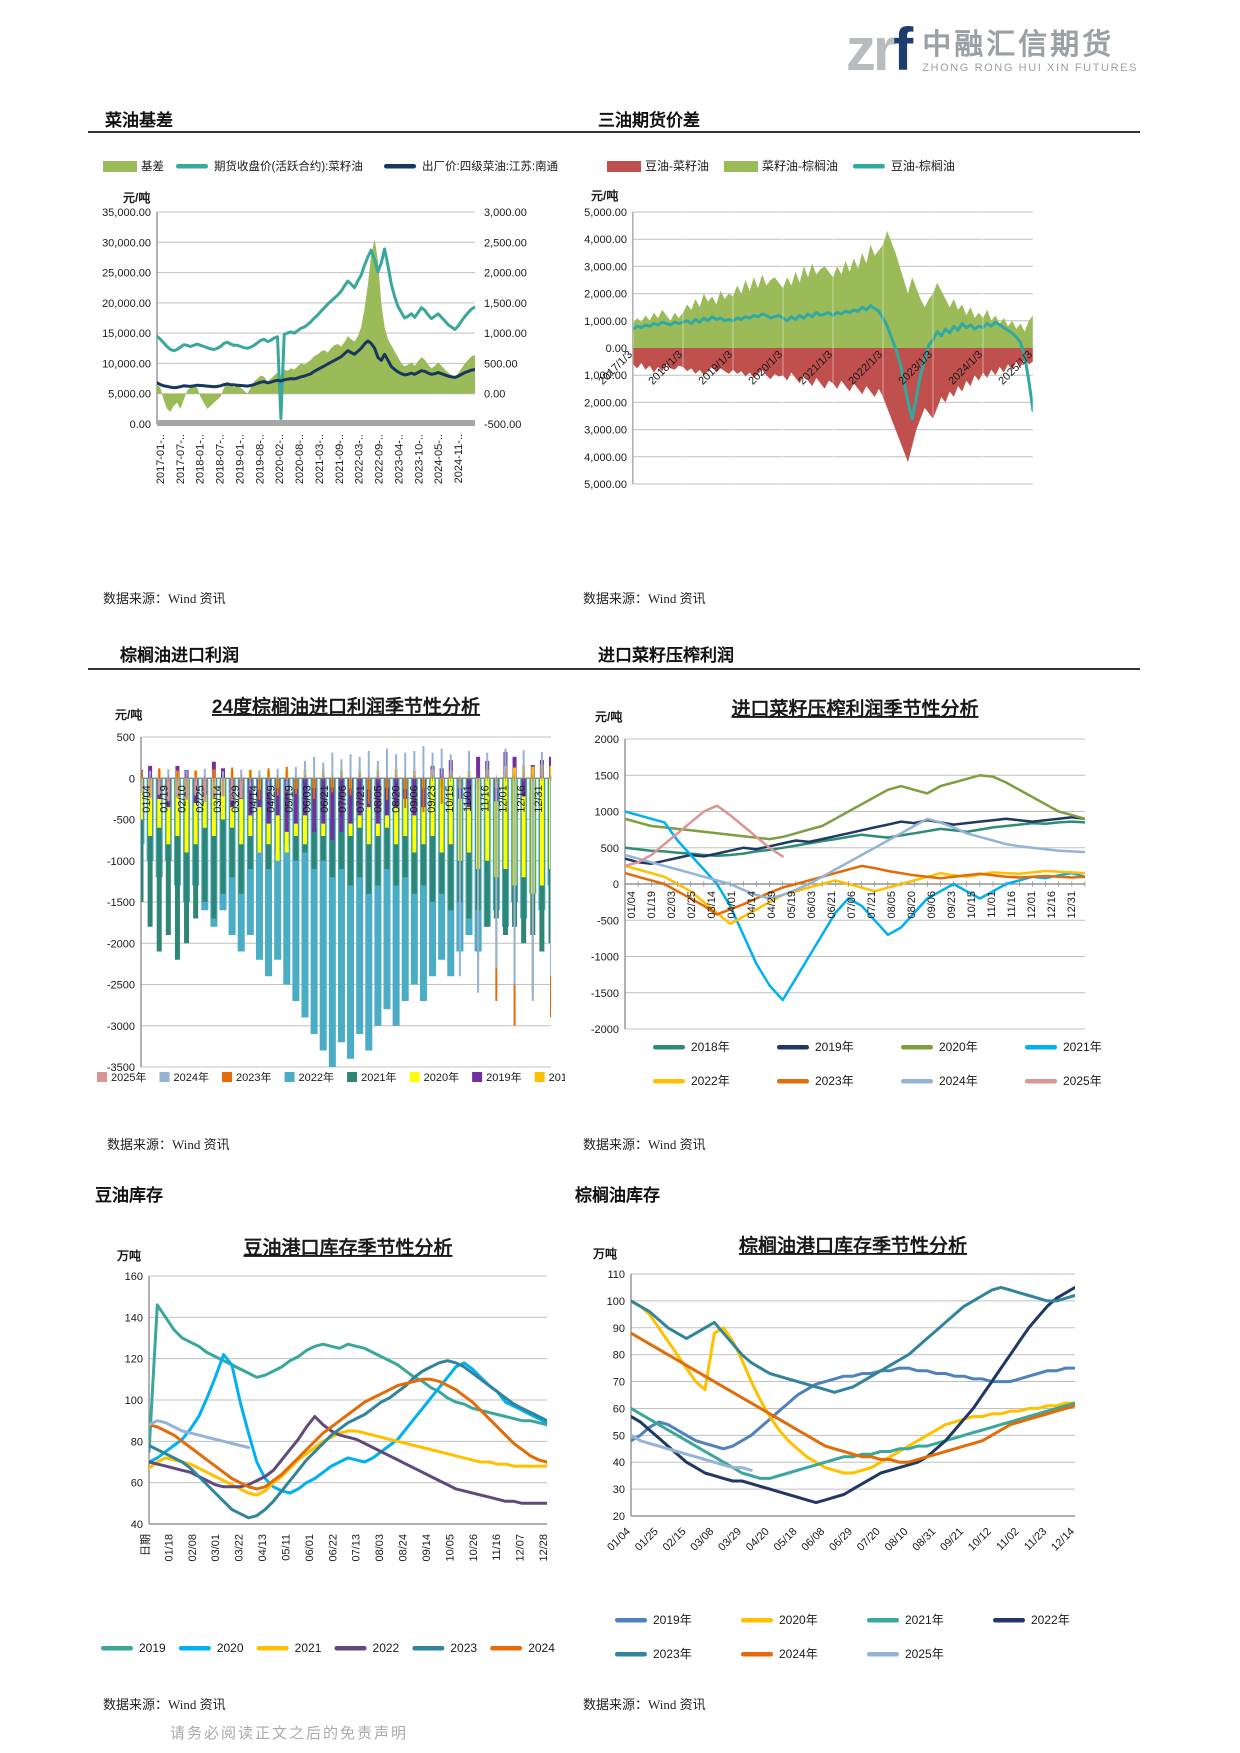 Image resolution: width=1240 pixels, height=1753 pixels. Describe the element at coordinates (619, 1463) in the screenshot. I see `y-tick: 40` at that location.